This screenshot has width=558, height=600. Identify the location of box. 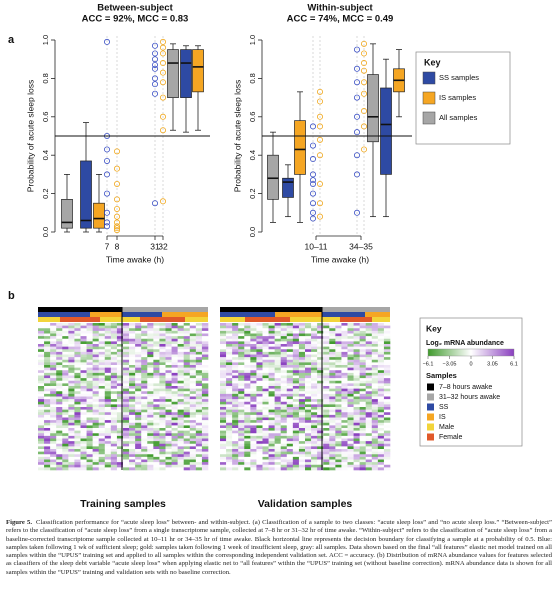
(186, 73).